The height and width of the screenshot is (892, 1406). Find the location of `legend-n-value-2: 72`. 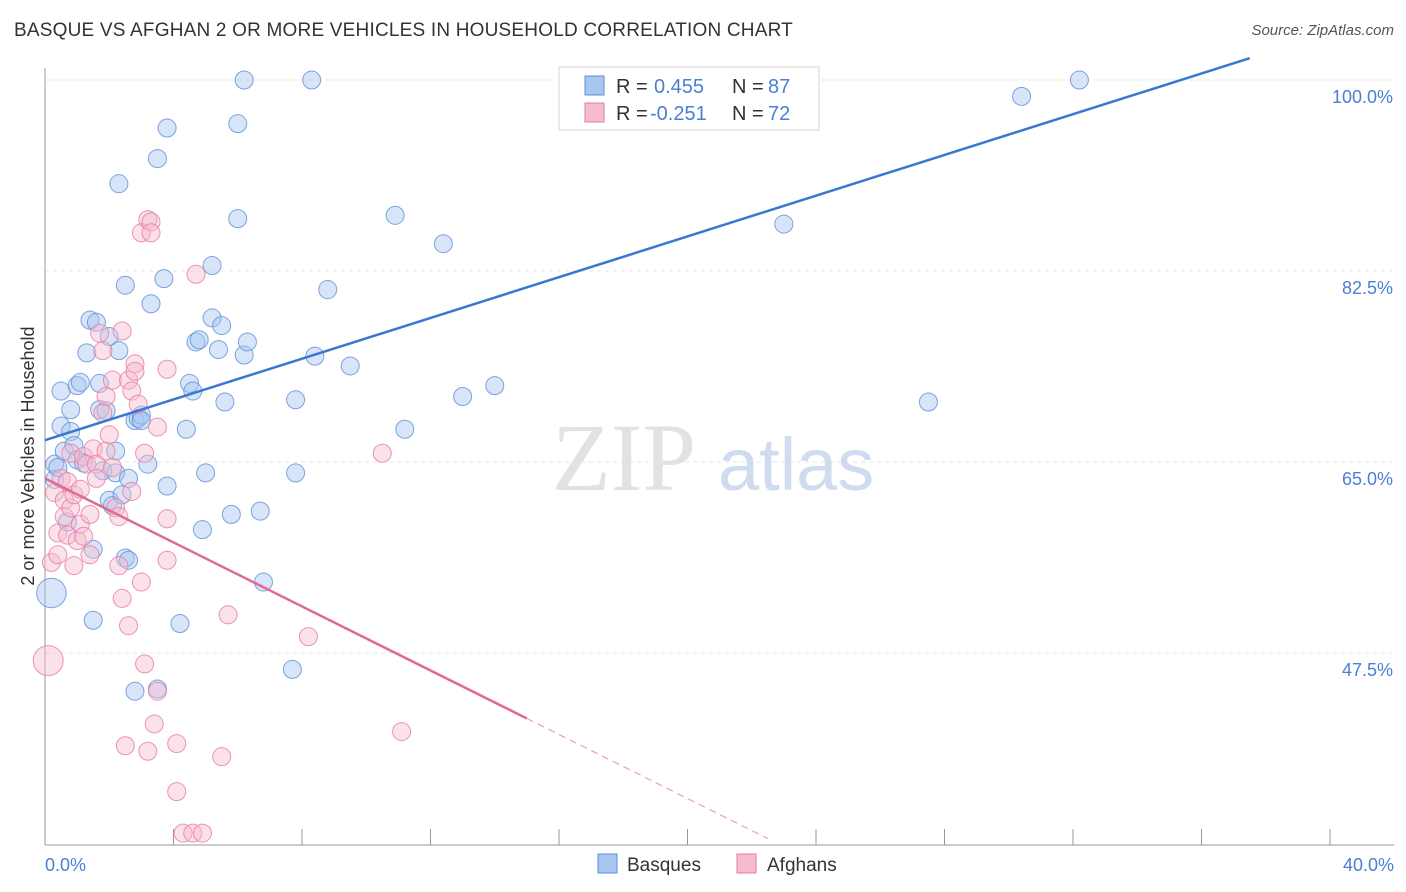

legend-n-value-2: 72 is located at coordinates (779, 114).